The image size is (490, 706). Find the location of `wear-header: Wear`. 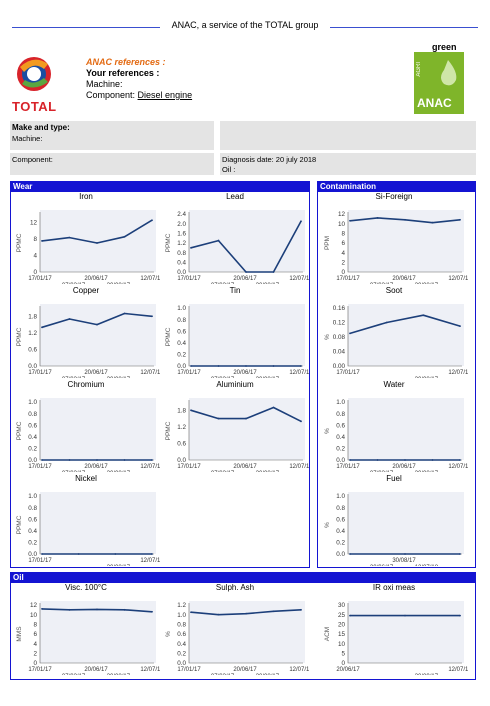

wear-header: Wear is located at coordinates (160, 186).